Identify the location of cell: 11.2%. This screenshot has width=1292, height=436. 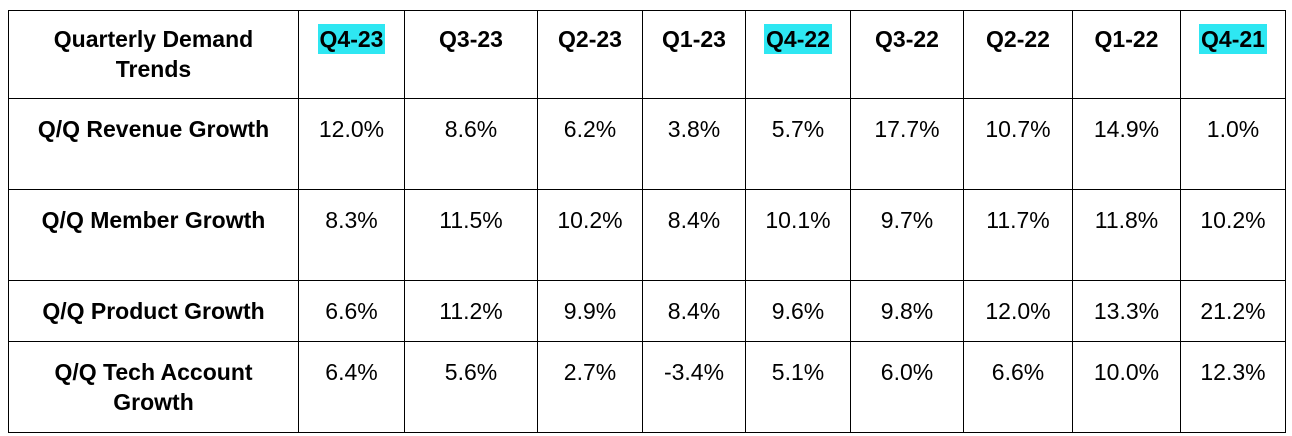
(471, 311).